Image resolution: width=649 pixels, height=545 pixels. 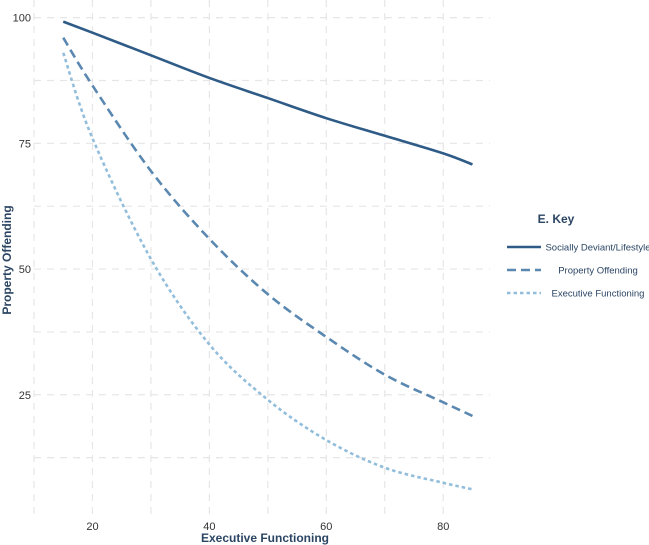 I want to click on x-tick-label: 60, so click(x=326, y=527).